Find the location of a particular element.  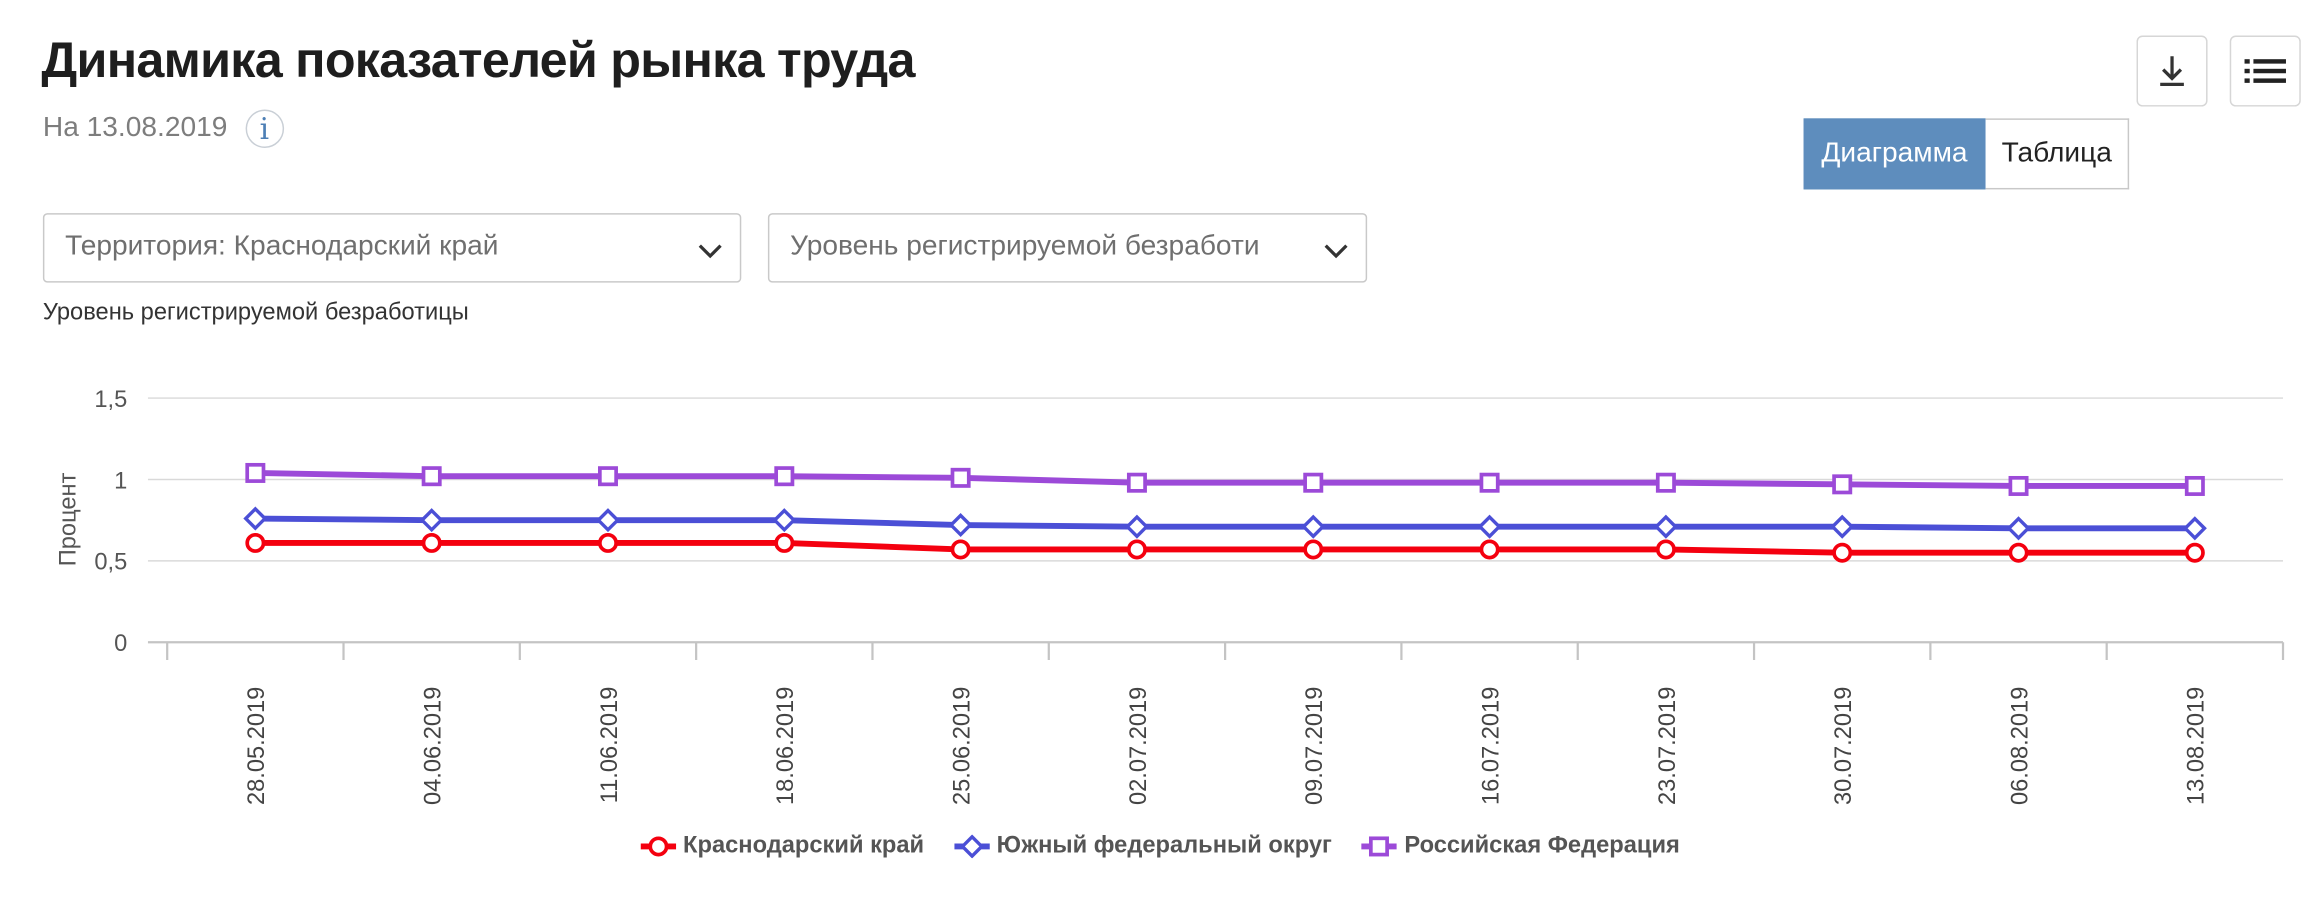

x-tick-label: 04.06.2019 is located at coordinates (434, 746).